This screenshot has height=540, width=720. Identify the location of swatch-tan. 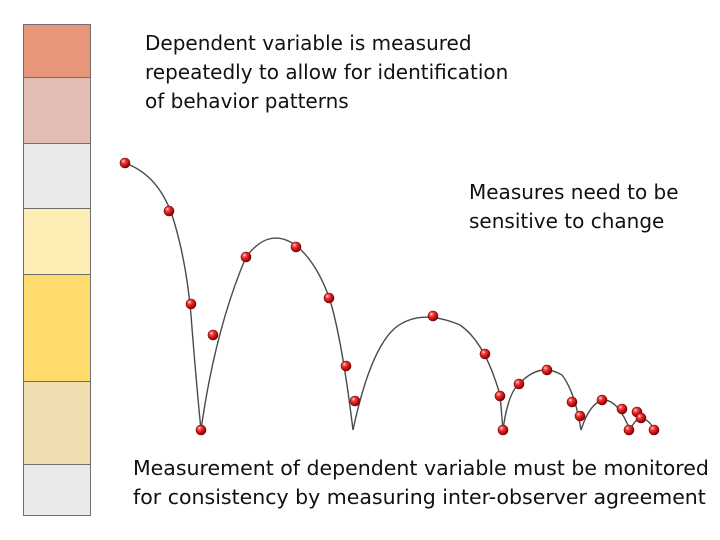
(57, 423).